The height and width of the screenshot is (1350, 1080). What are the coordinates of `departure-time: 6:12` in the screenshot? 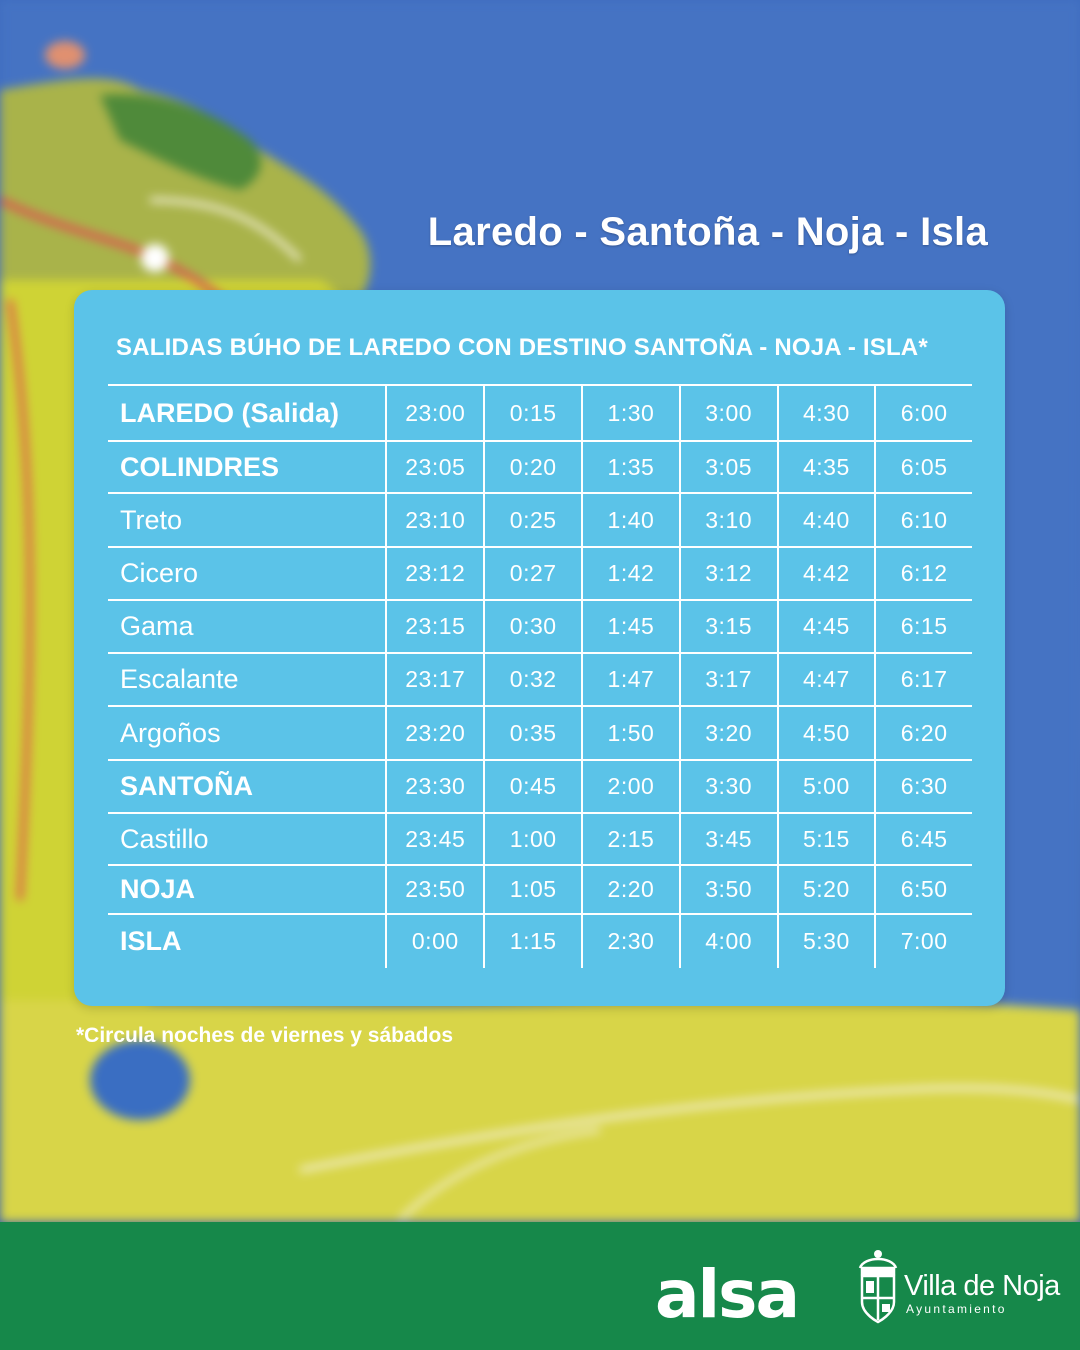 It's located at (923, 573).